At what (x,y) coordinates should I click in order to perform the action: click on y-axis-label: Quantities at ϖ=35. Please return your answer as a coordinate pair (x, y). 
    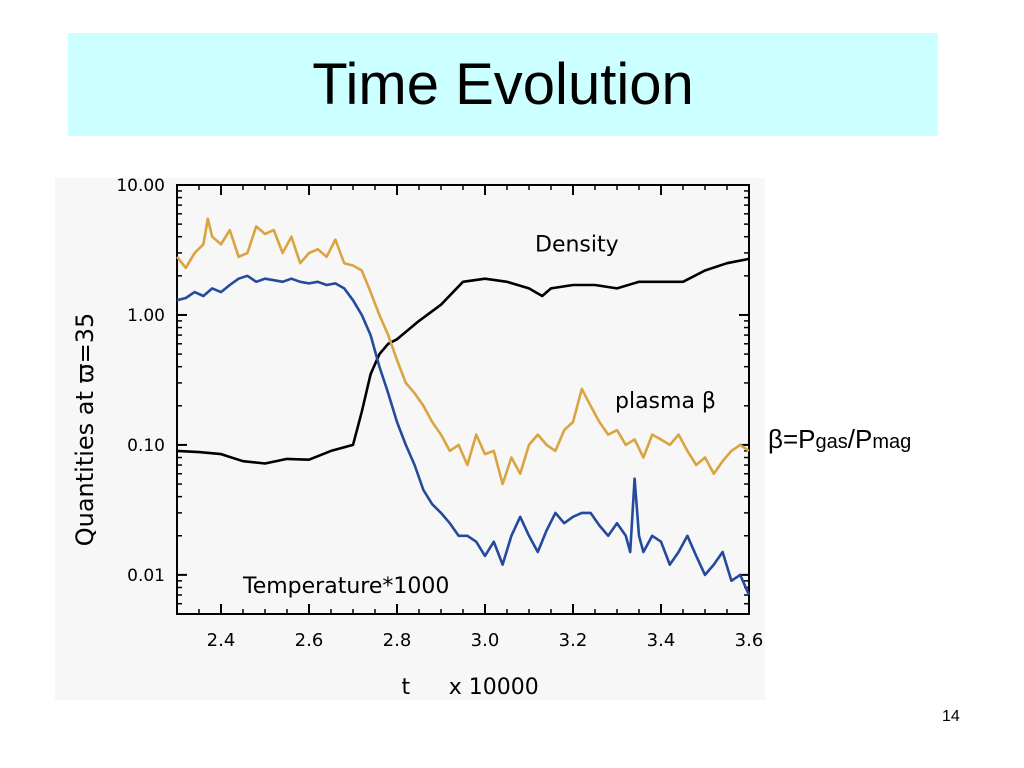
    Looking at the image, I should click on (85, 430).